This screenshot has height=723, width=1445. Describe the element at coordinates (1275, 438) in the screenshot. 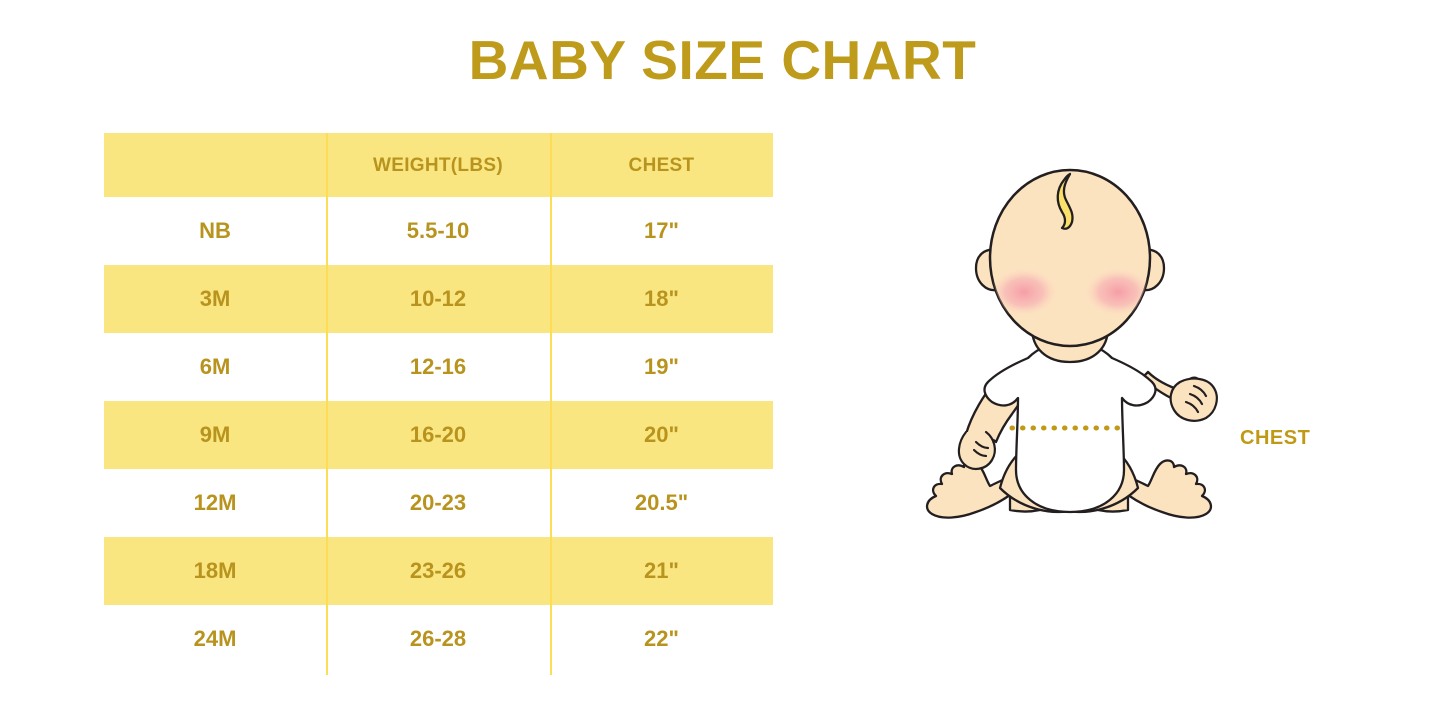

I see `chest-label: CHEST` at that location.